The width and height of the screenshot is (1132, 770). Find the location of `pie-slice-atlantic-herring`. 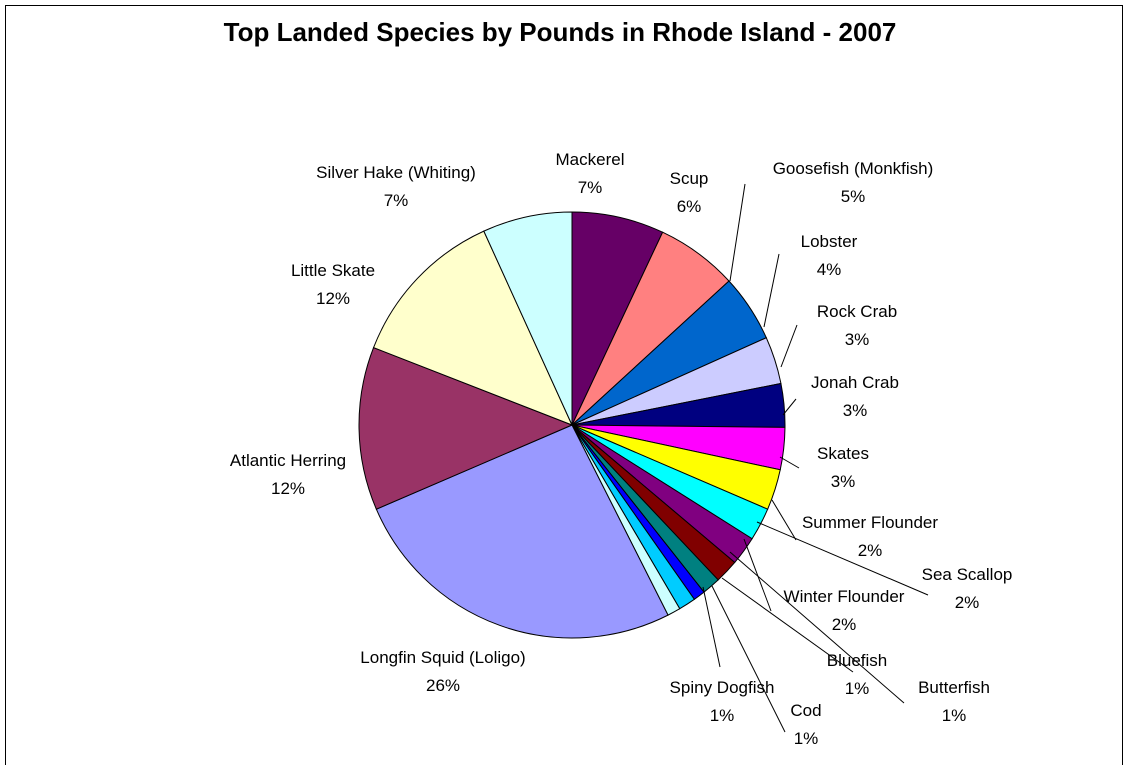

pie-slice-atlantic-herring is located at coordinates (466, 428).